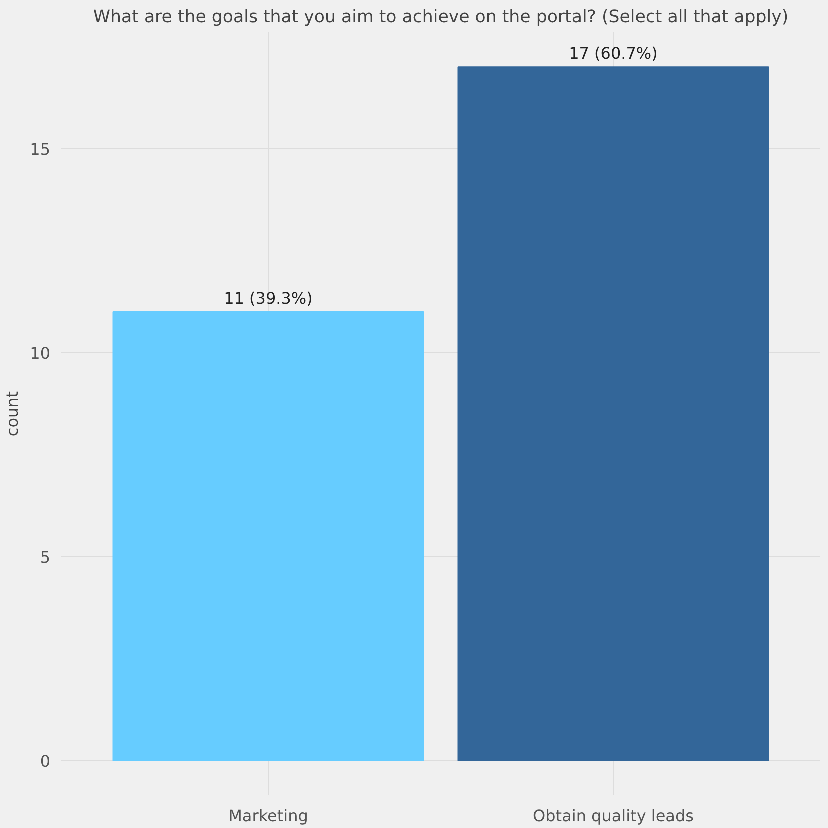  What do you see at coordinates (45, 761) in the screenshot?
I see `y-tick-label: 0` at bounding box center [45, 761].